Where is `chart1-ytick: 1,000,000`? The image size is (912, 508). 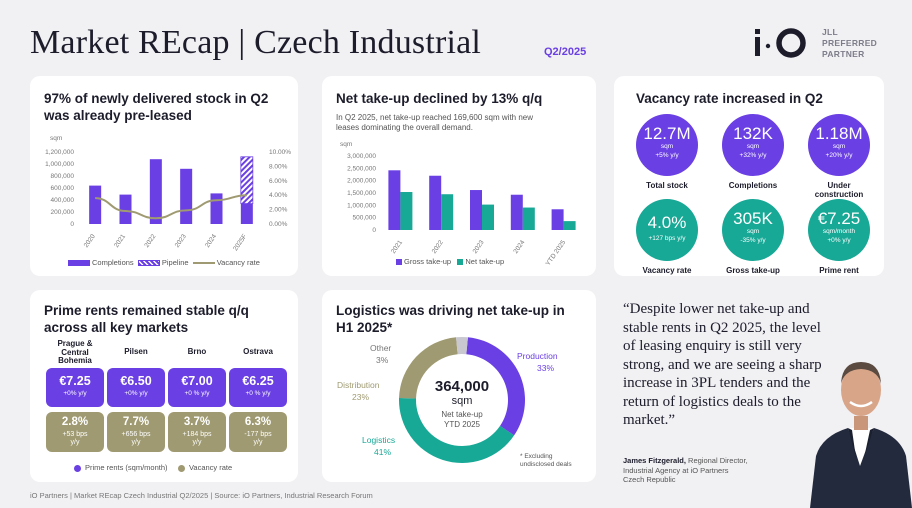
chart1-ytick: 1,000,000 is located at coordinates (59, 164).